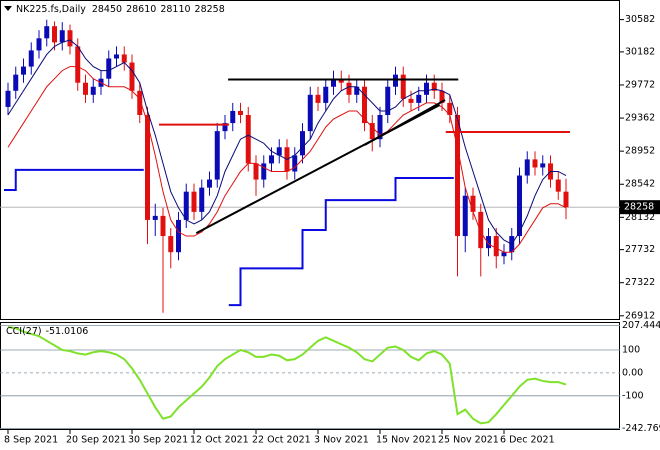 The image size is (660, 450). I want to click on close-value: 28258, so click(210, 9).